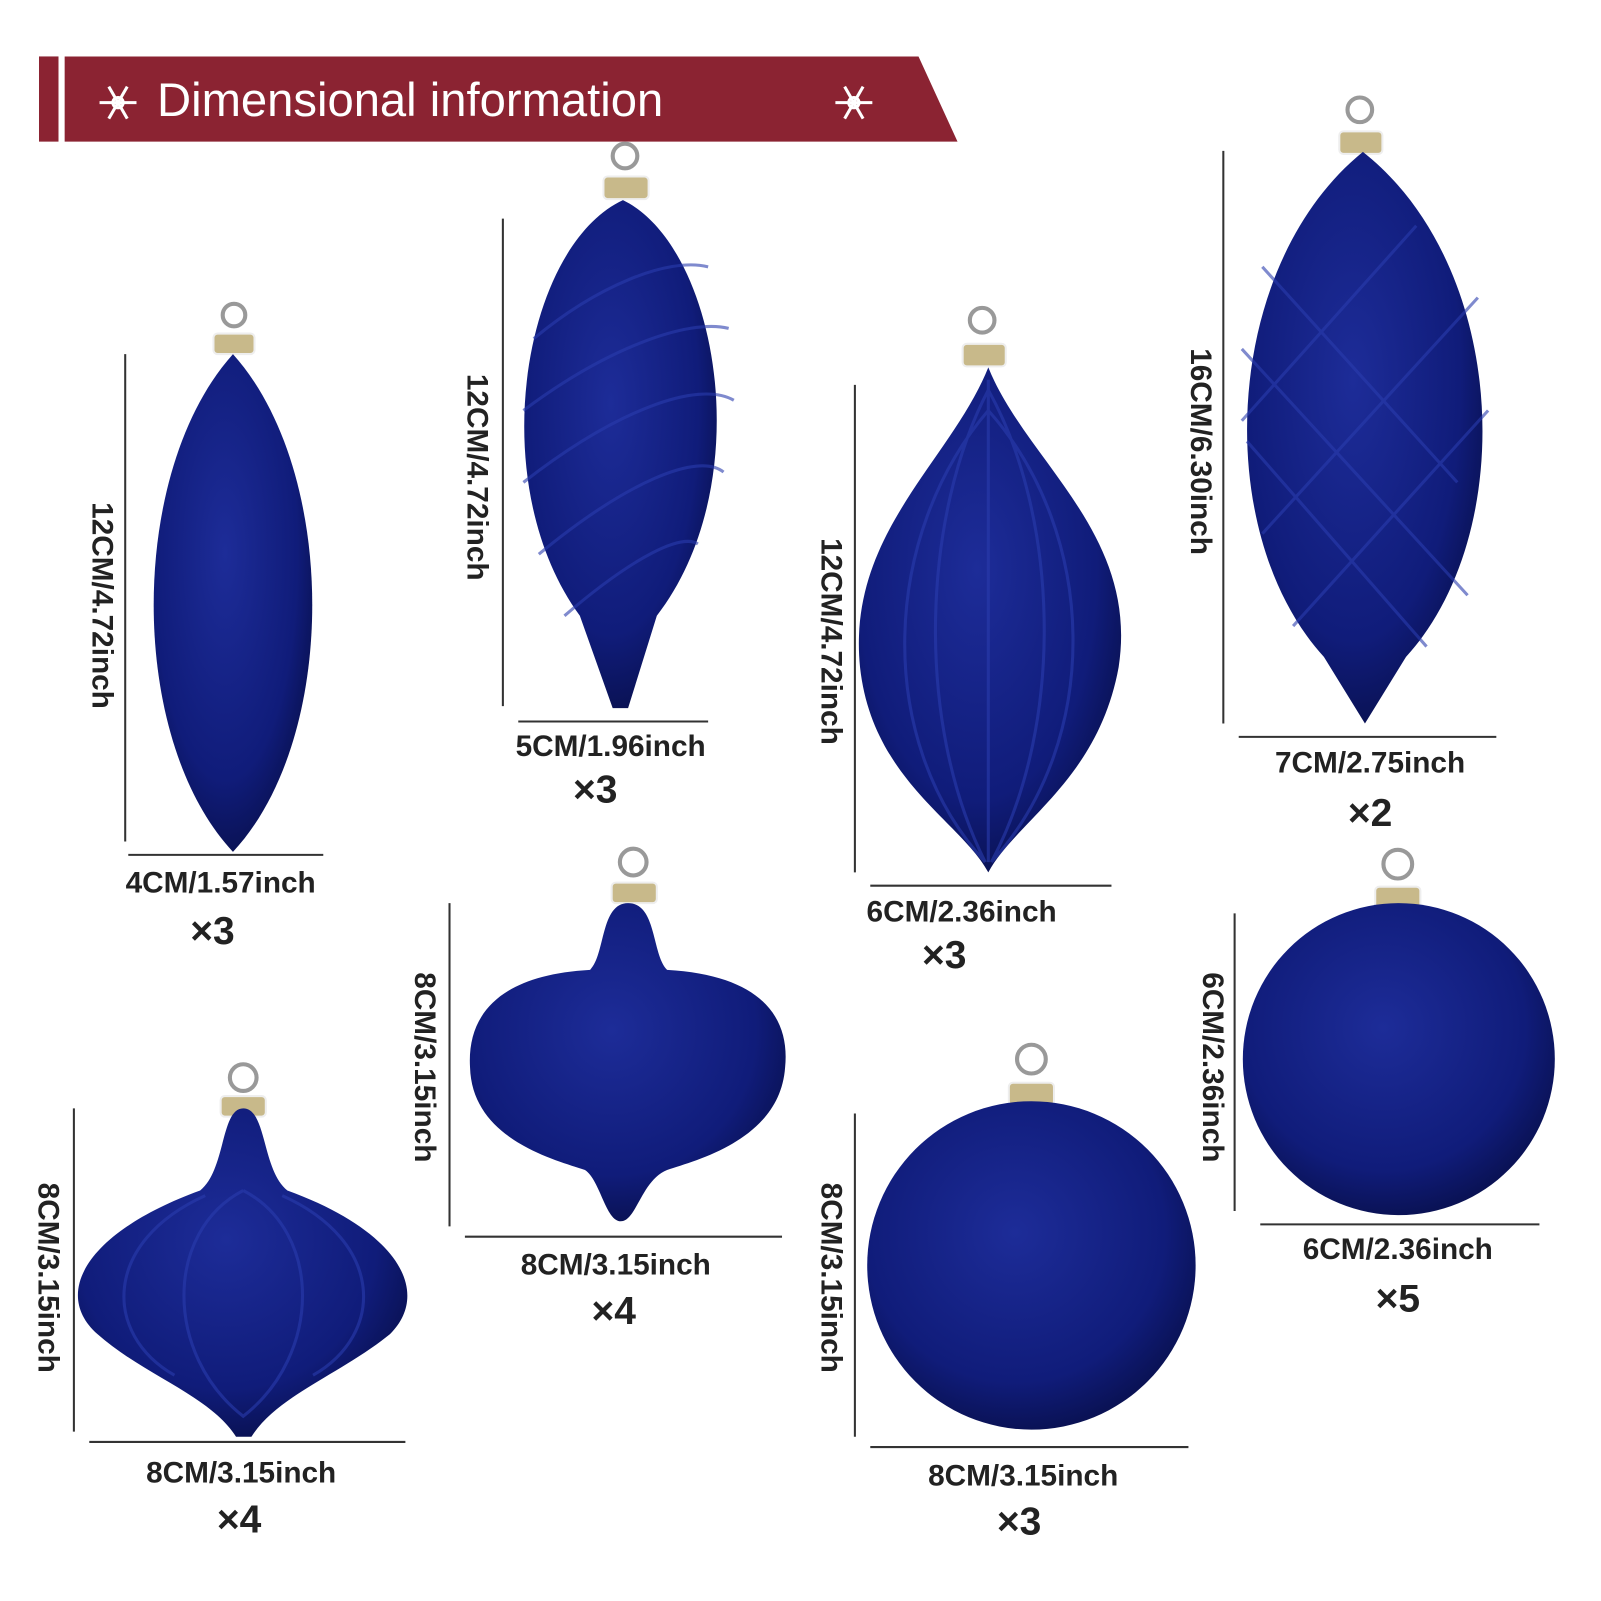  Describe the element at coordinates (221, 883) in the screenshot. I see `width-label: 4CM/1.57inch` at that location.